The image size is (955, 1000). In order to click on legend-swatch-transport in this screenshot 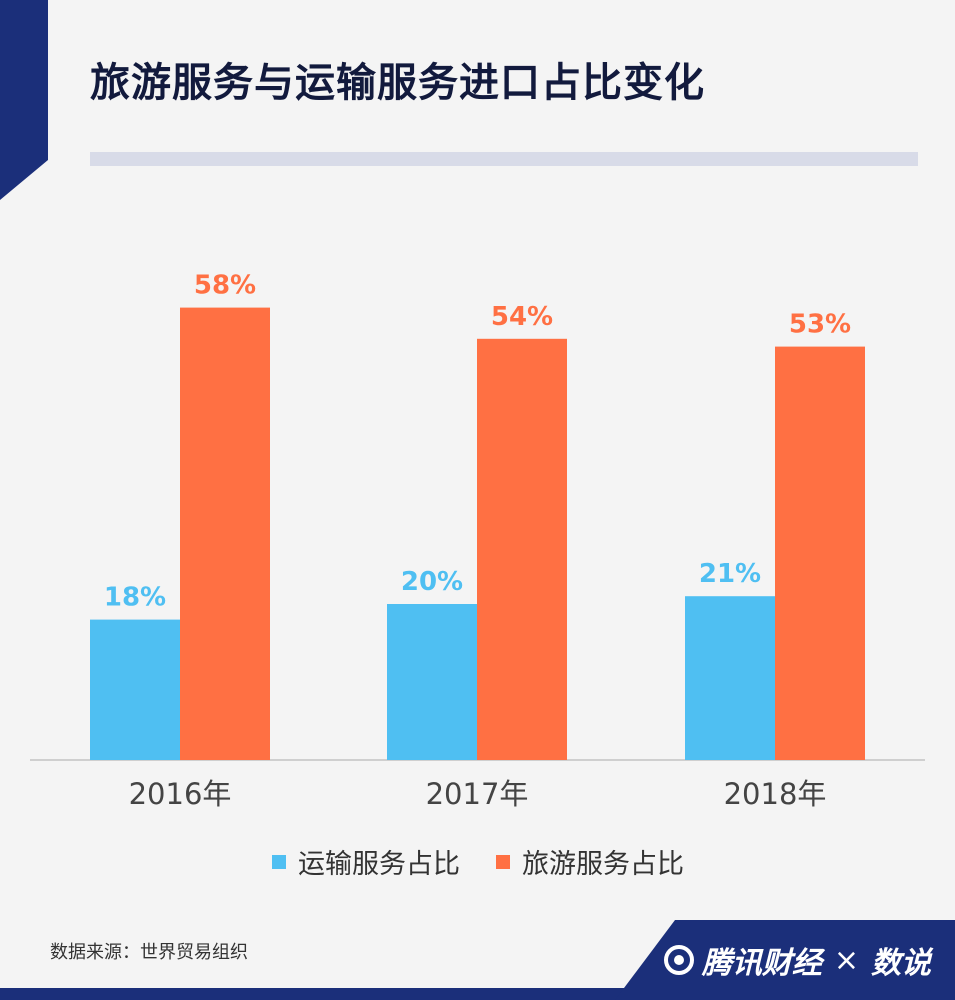, I will do `click(279, 861)`.